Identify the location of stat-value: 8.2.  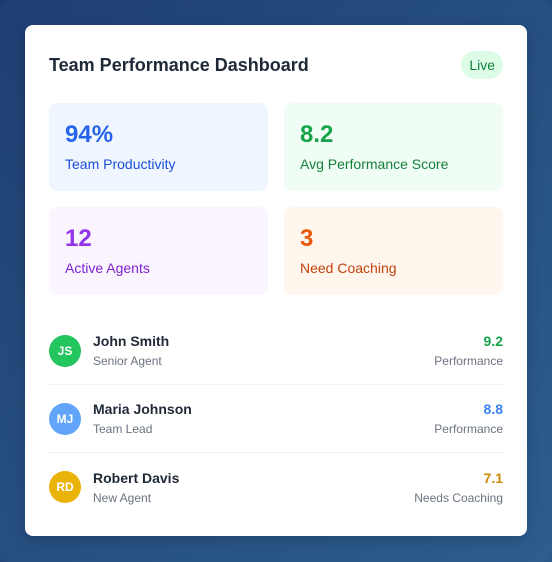
(317, 134).